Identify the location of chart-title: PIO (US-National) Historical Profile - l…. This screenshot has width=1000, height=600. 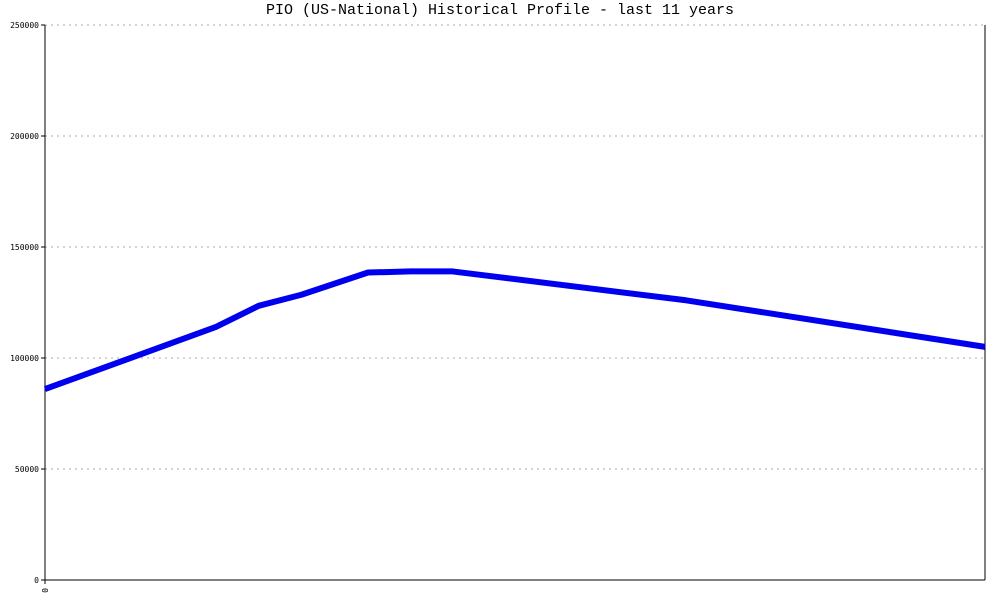
(500, 10).